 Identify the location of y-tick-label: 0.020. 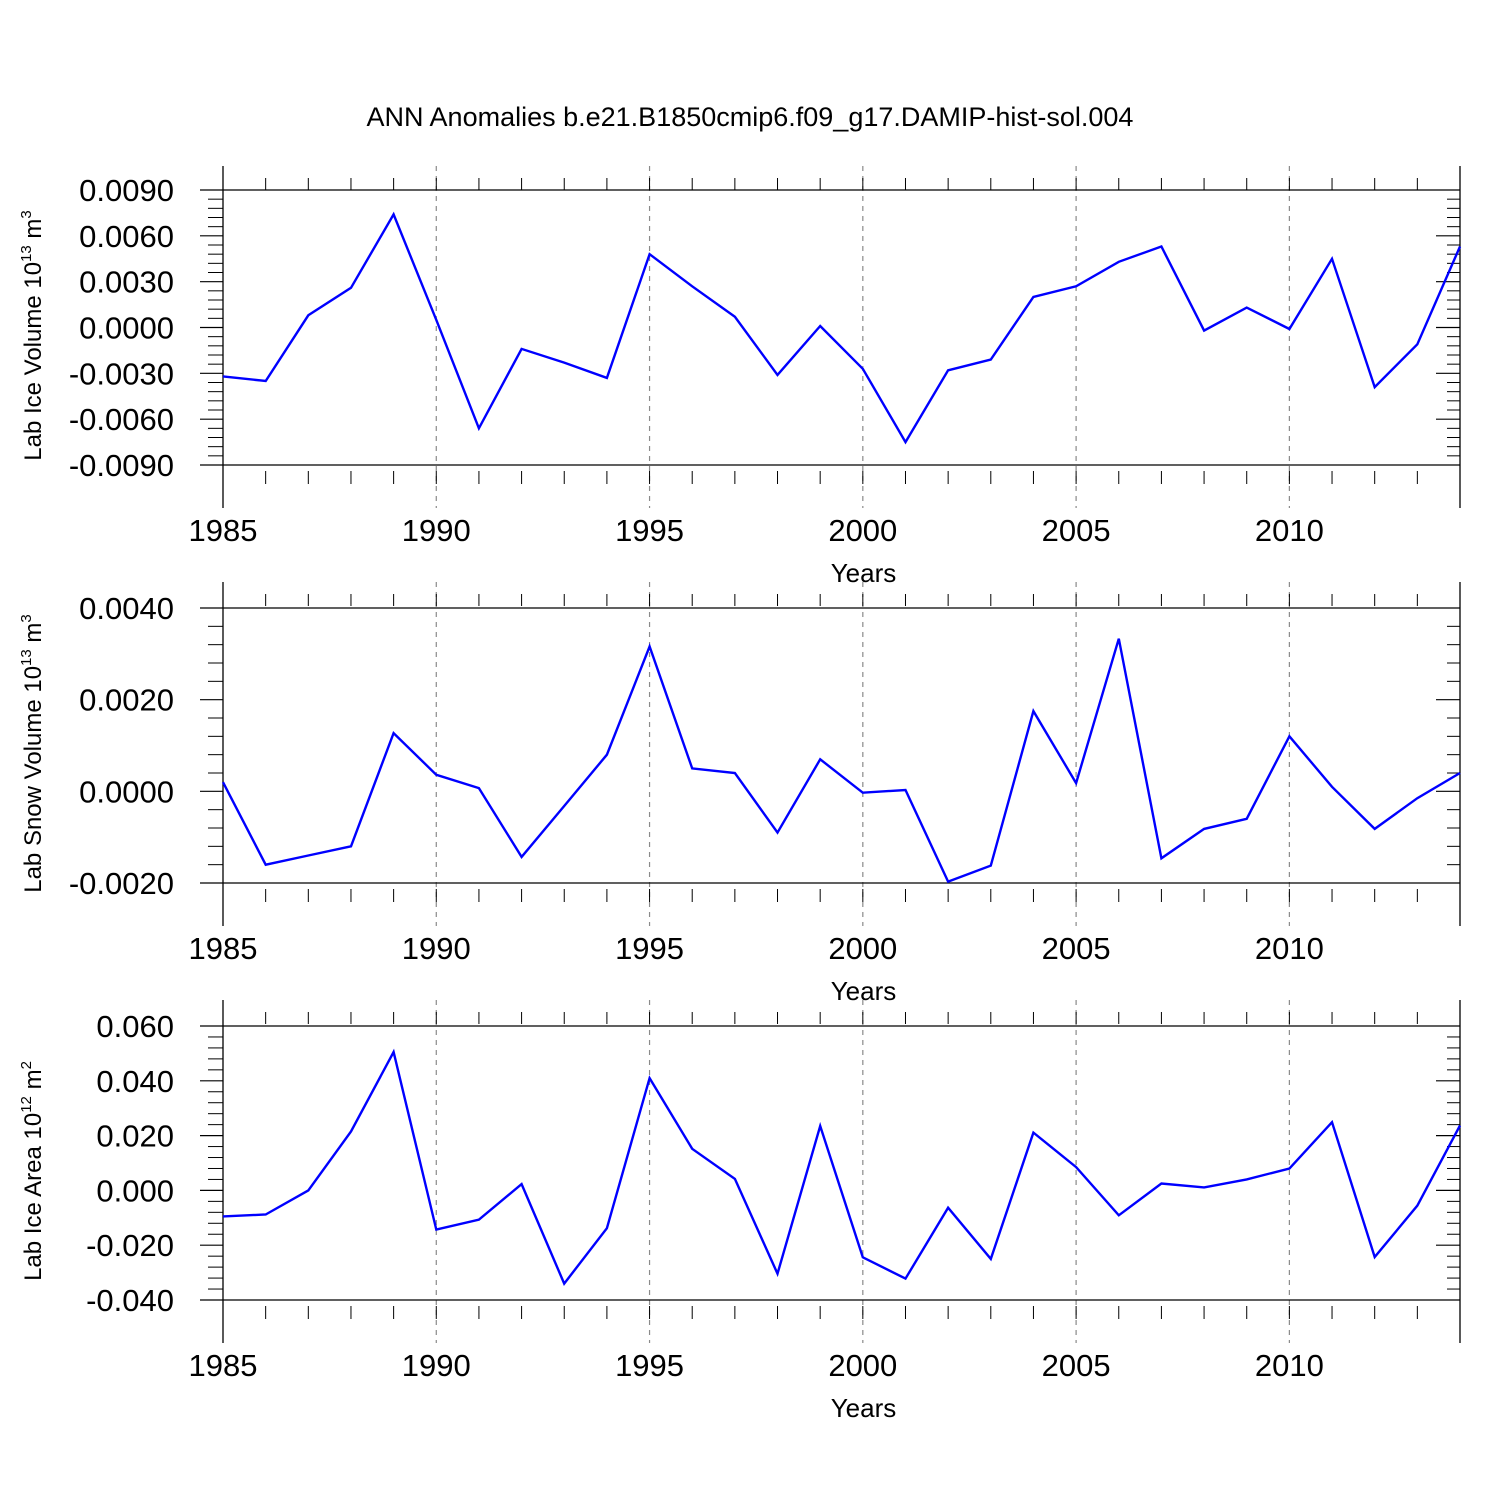
(135, 1136).